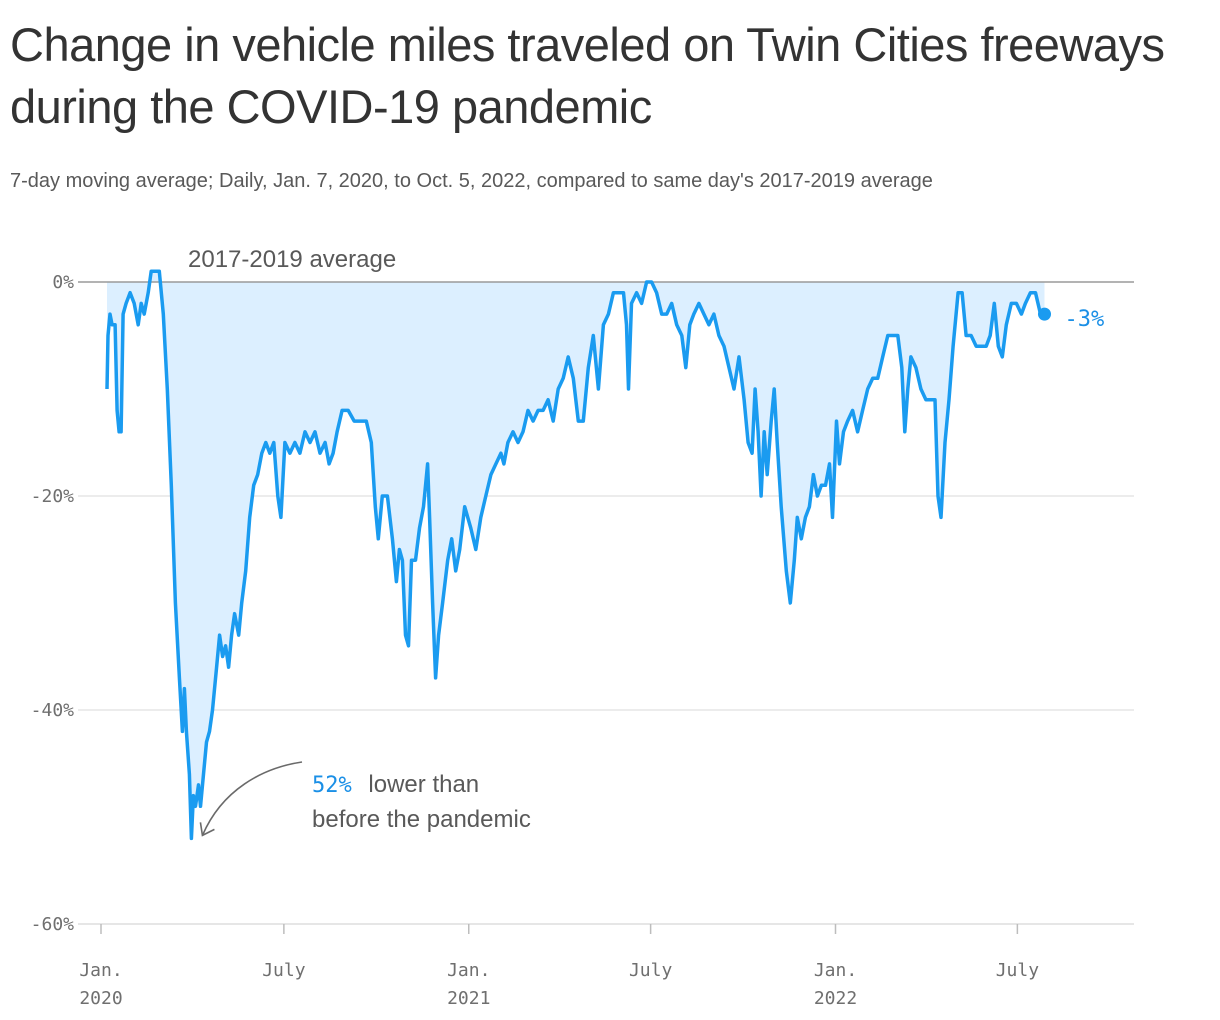 Image resolution: width=1220 pixels, height=1020 pixels. I want to click on end-point-marker, so click(1044, 314).